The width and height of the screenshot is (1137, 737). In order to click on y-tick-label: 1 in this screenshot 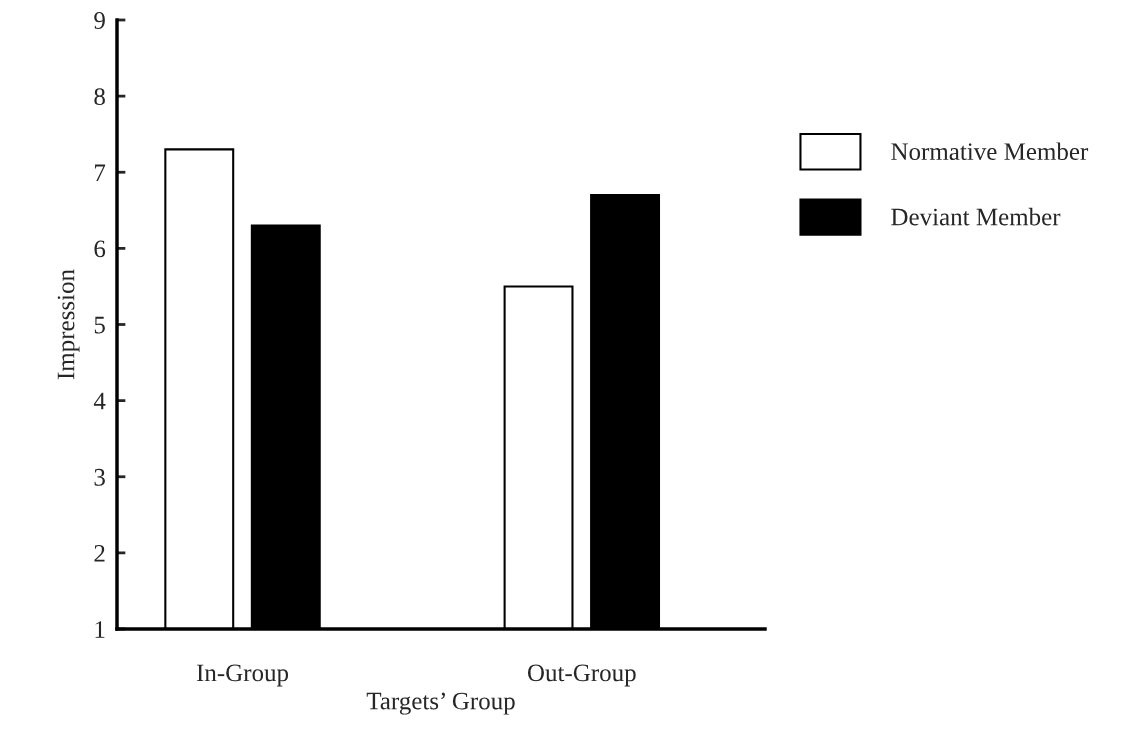, I will do `click(100, 629)`.